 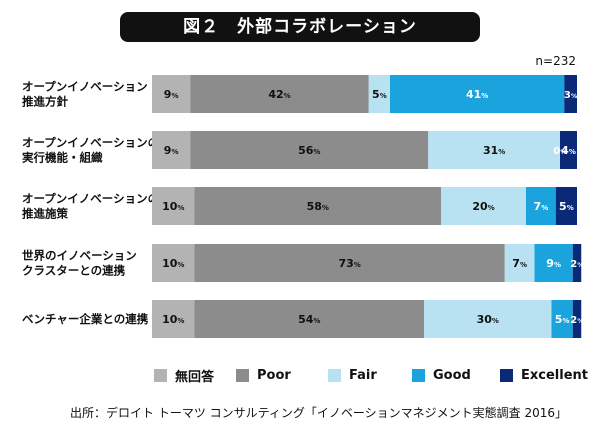 I want to click on value-label-fair: 20%, so click(x=483, y=206).